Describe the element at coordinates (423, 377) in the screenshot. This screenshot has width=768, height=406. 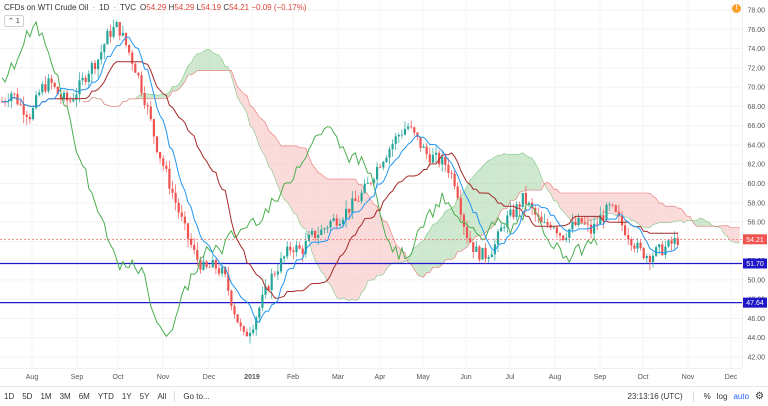
I see `time-tick-label: May` at that location.